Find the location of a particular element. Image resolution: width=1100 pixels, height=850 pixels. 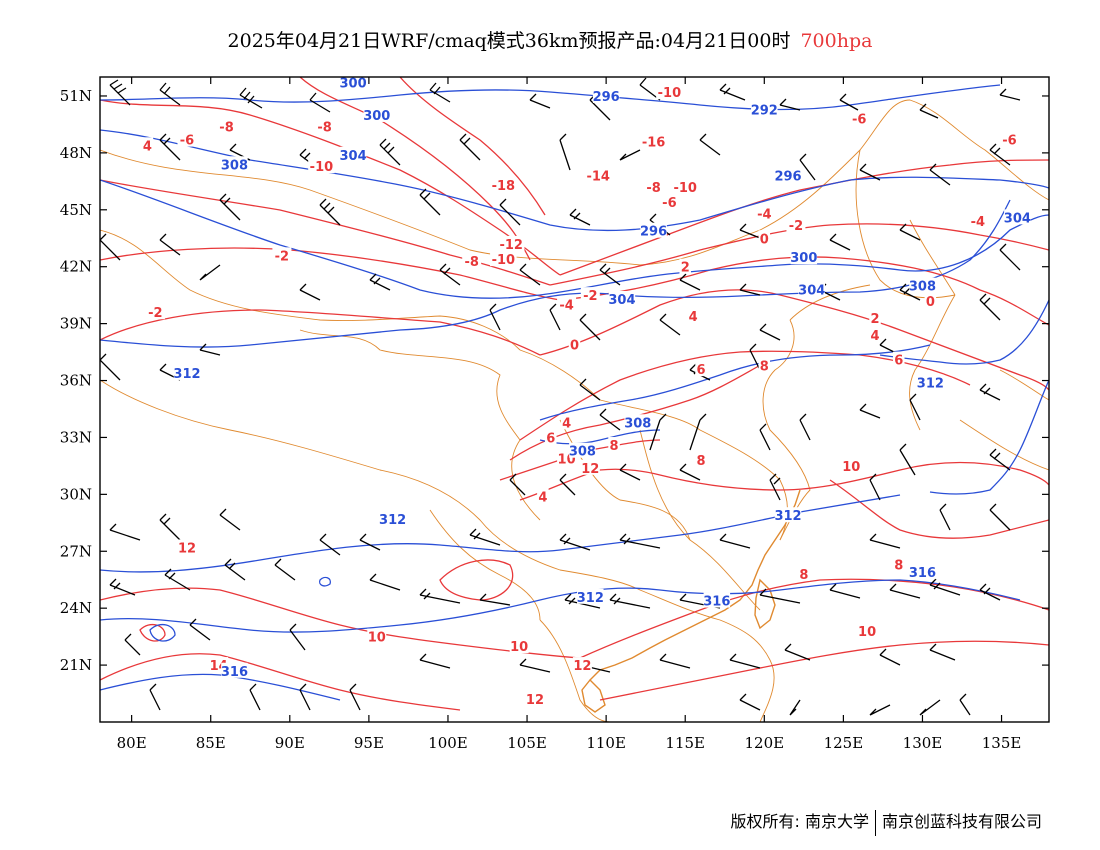

lon-label: 95E is located at coordinates (369, 743).